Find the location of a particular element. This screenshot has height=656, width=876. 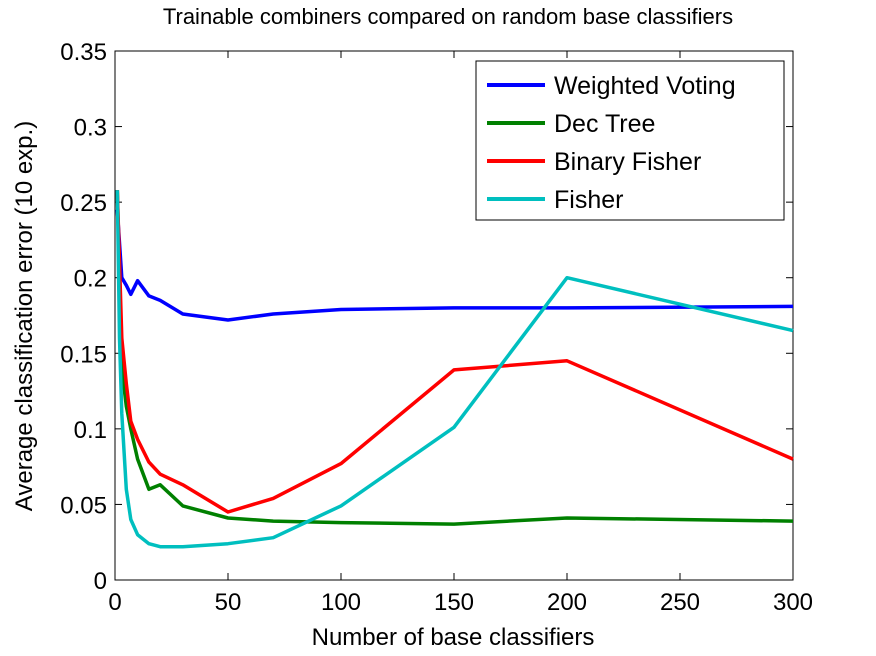

y-tick-label: 0.05 is located at coordinates (83, 505).